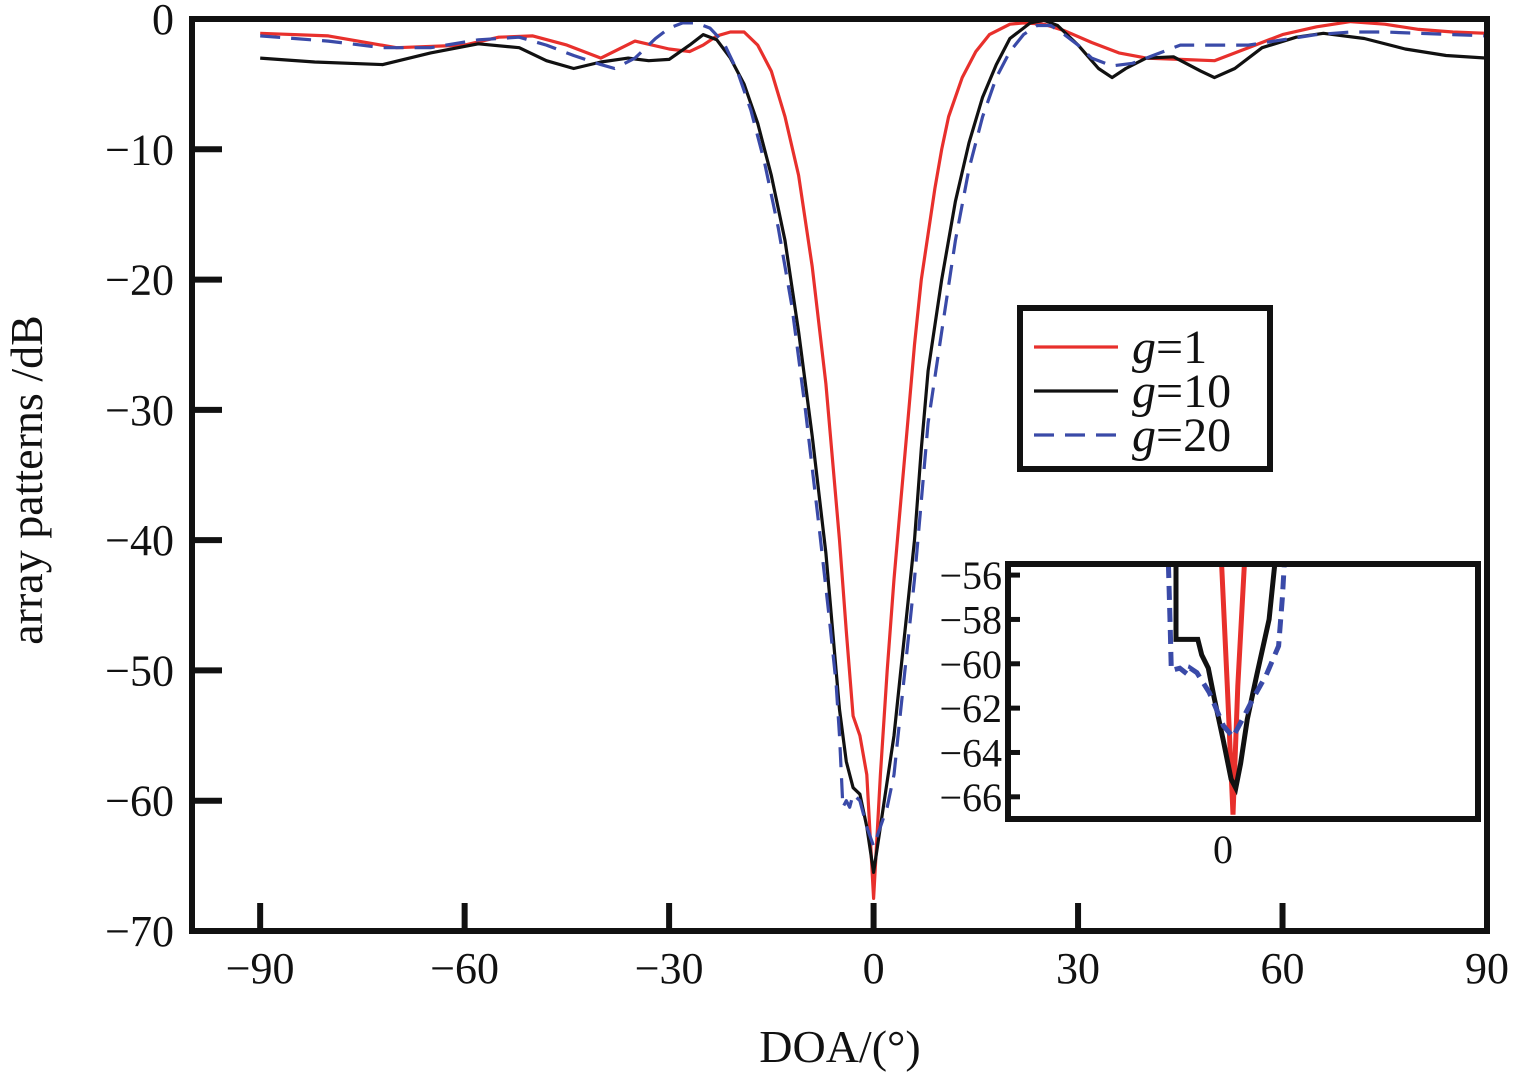 This screenshot has width=1514, height=1077. Describe the element at coordinates (26, 480) in the screenshot. I see `y-axis-title: array patterns /dB` at that location.